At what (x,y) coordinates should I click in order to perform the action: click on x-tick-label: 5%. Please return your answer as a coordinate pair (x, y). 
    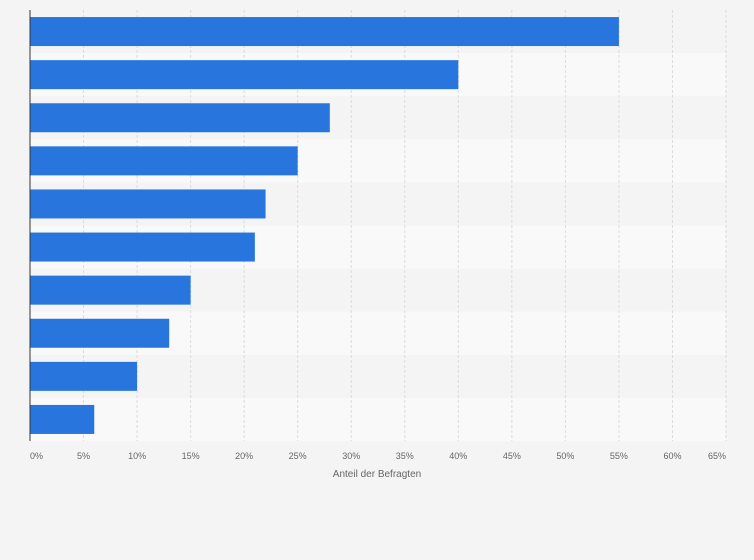
    Looking at the image, I should click on (83, 456).